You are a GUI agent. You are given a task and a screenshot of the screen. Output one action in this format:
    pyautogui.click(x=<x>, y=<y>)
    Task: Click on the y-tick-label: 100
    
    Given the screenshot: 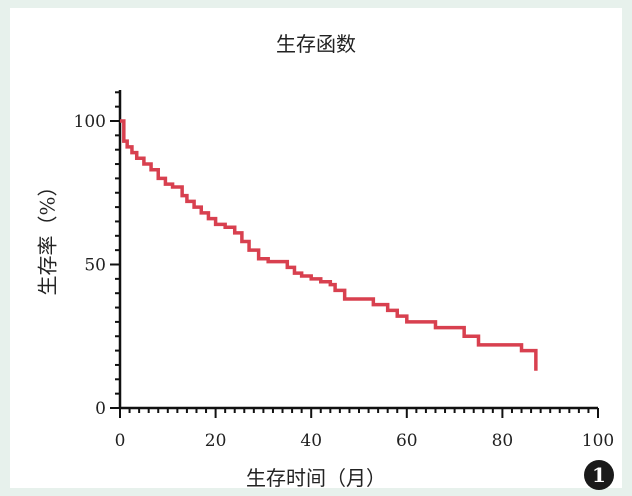 What is the action you would take?
    pyautogui.click(x=90, y=122)
    